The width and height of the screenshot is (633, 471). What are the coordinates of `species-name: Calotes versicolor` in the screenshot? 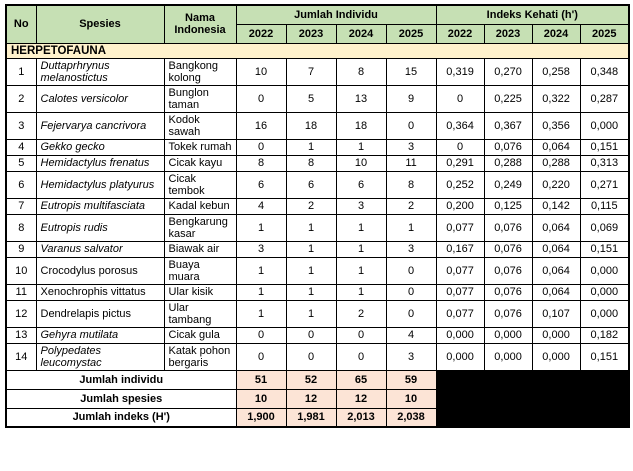 It's located at (100, 98).